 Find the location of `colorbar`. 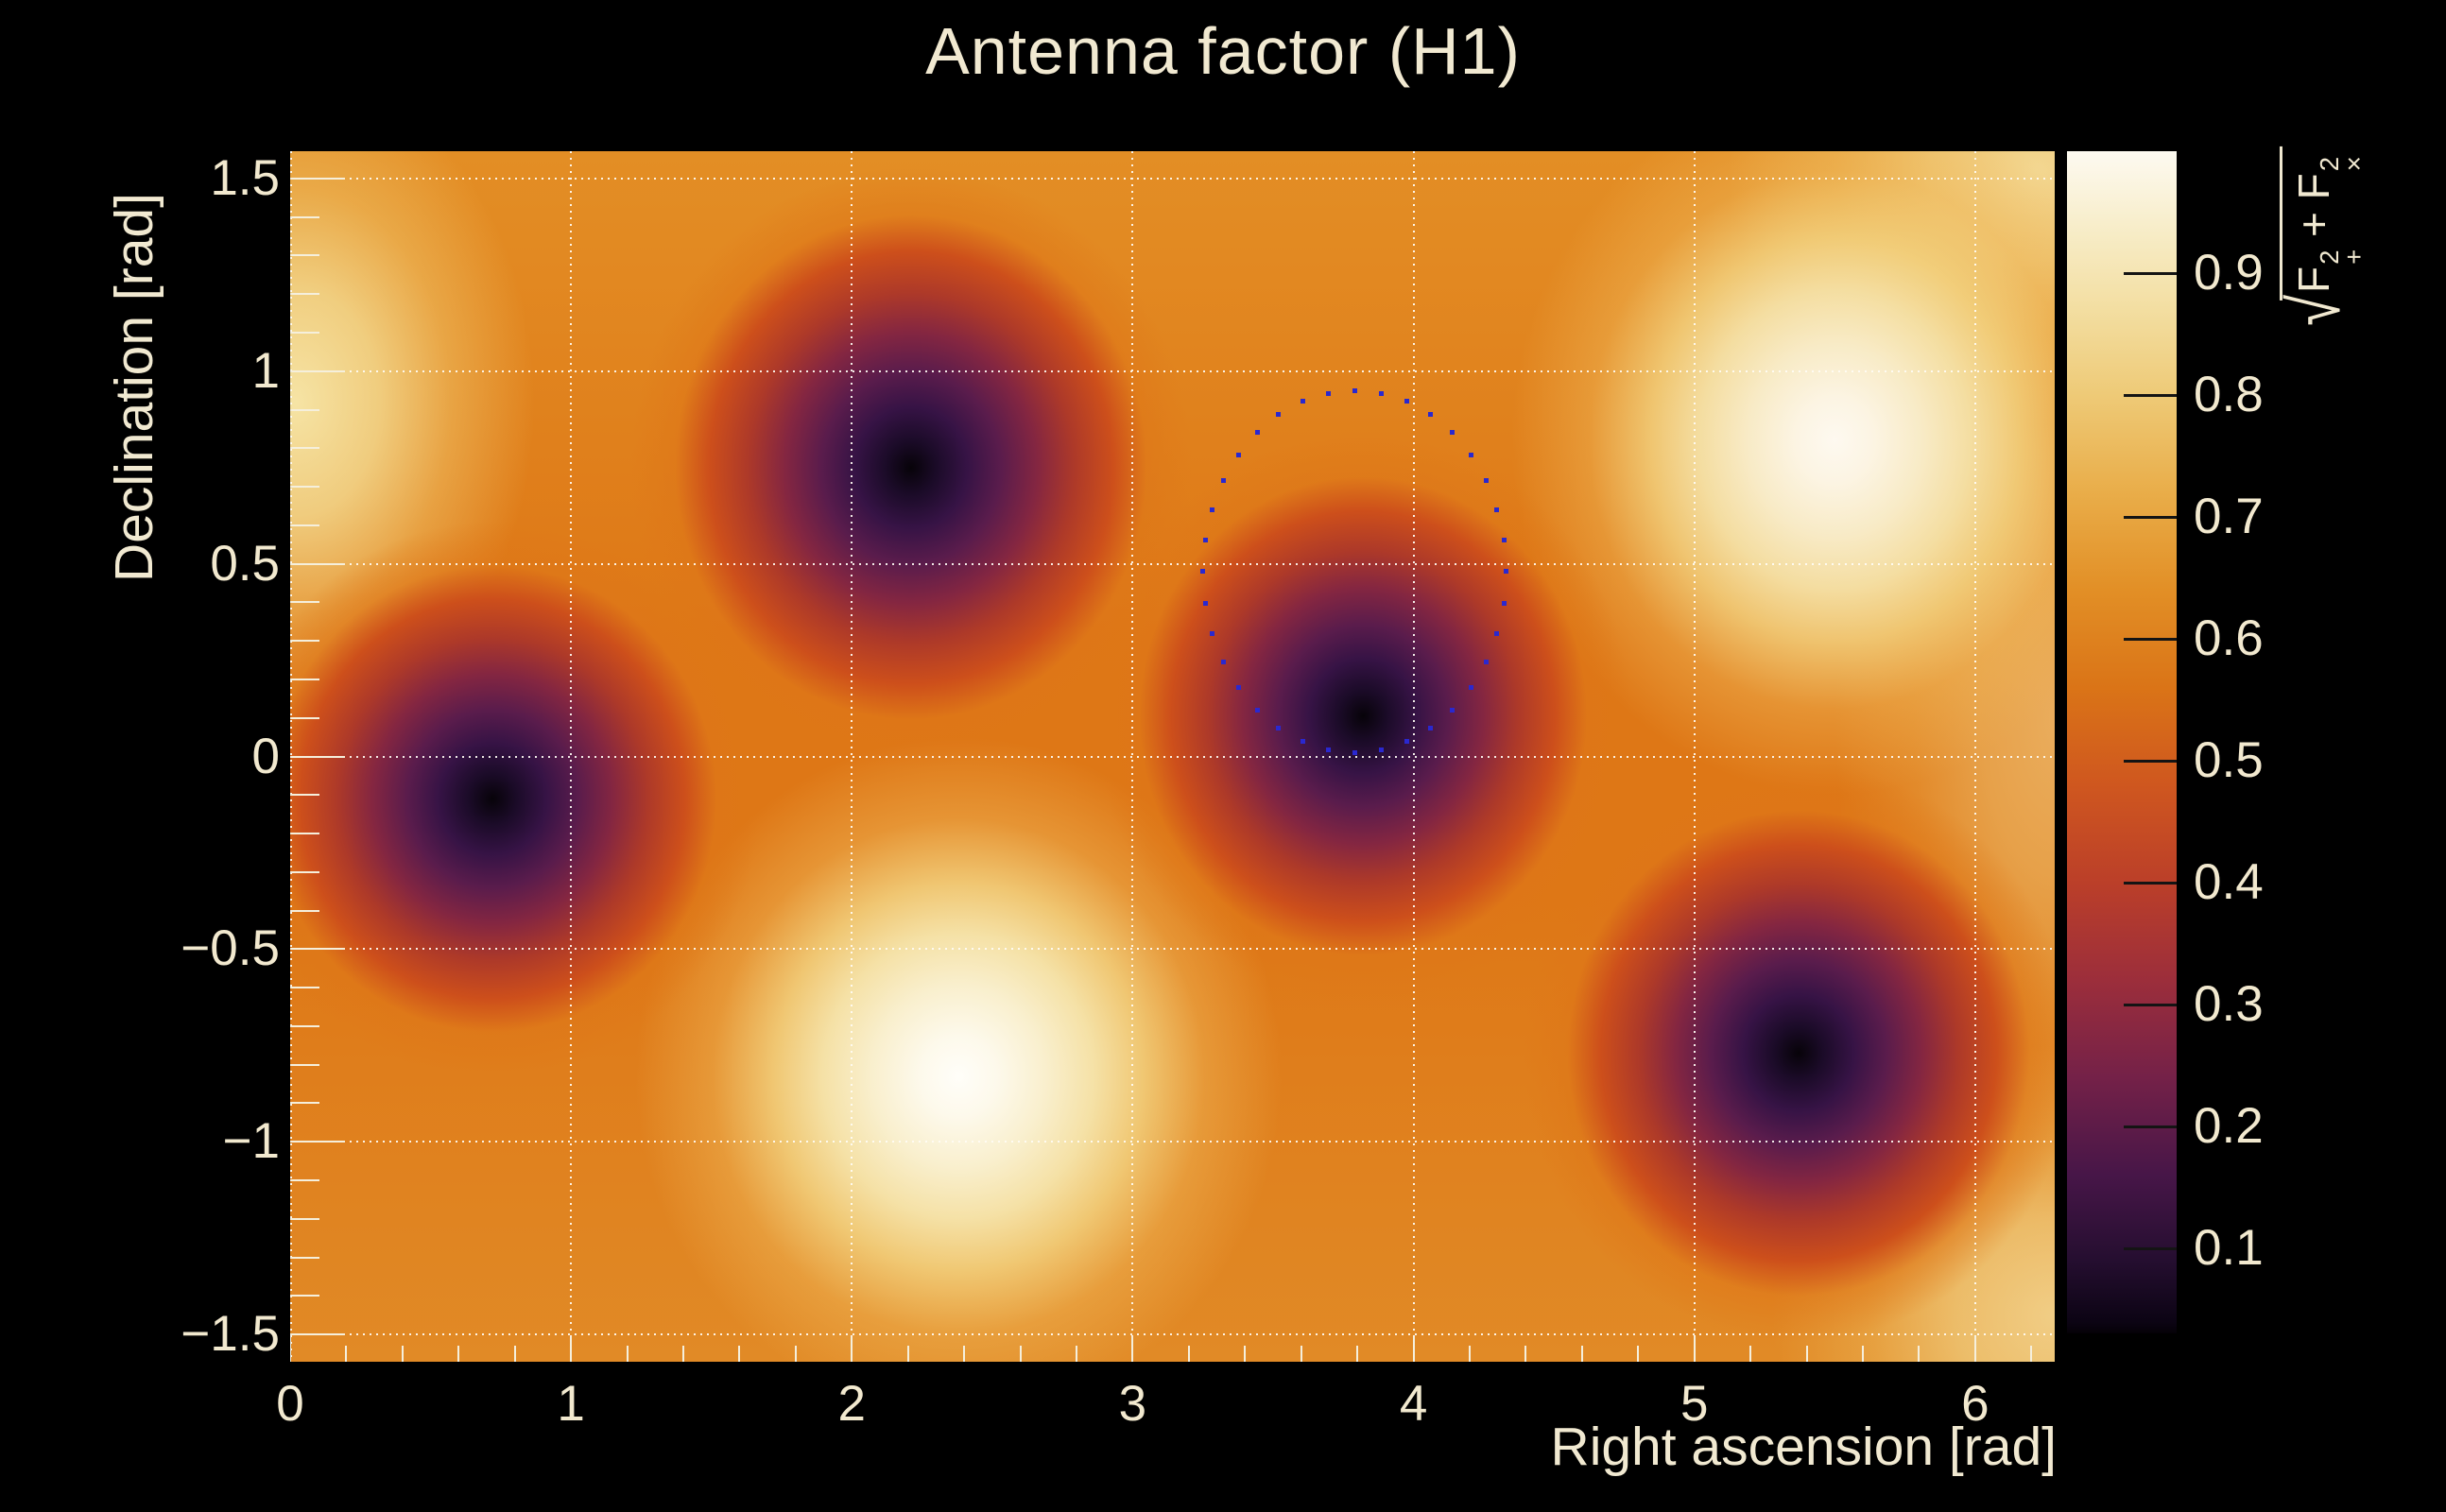

colorbar is located at coordinates (2122, 742).